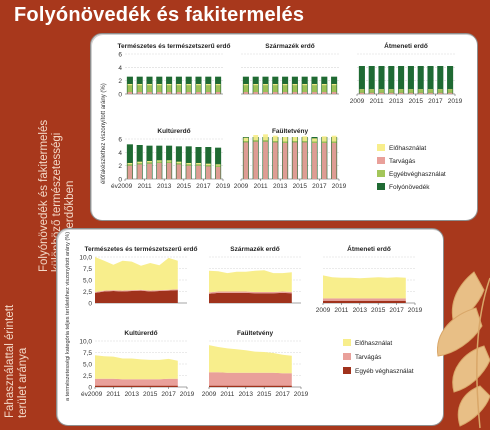 This screenshot has height=430, width=490. Describe the element at coordinates (381, 173) in the screenshot. I see `legend-swatch` at that location.